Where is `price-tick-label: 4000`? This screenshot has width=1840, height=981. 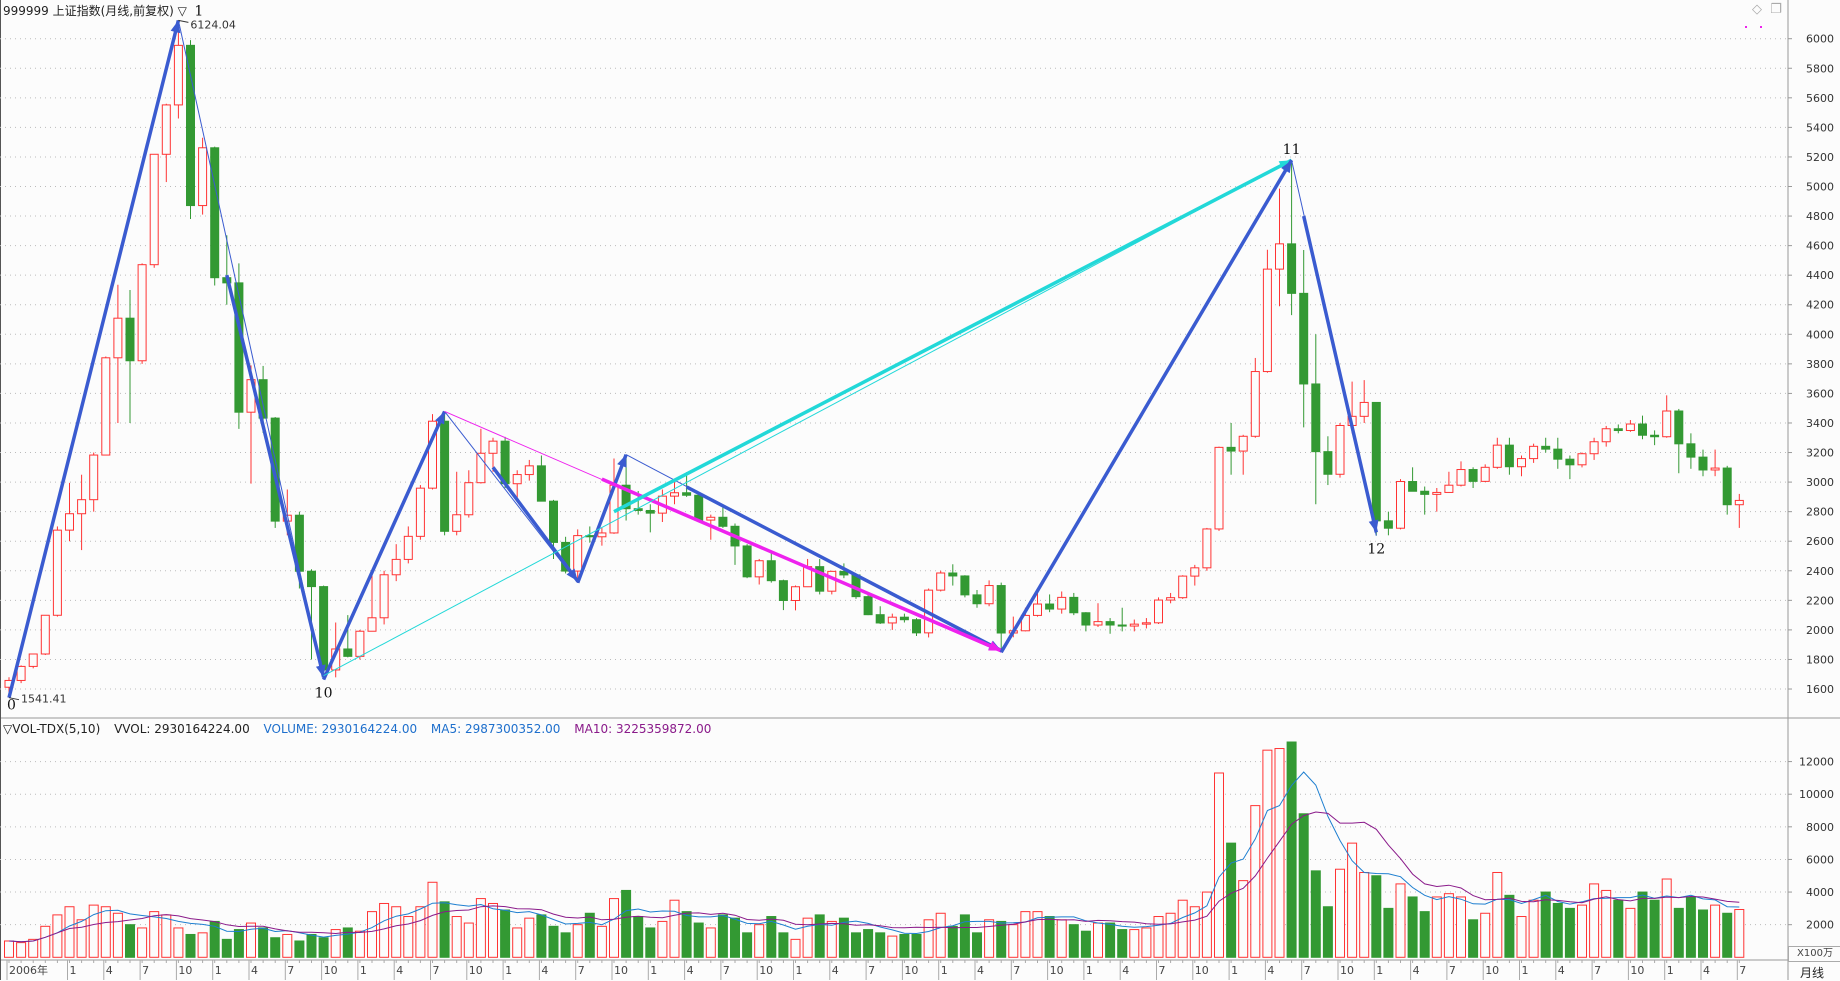
price-tick-label: 4000 is located at coordinates (1820, 334).